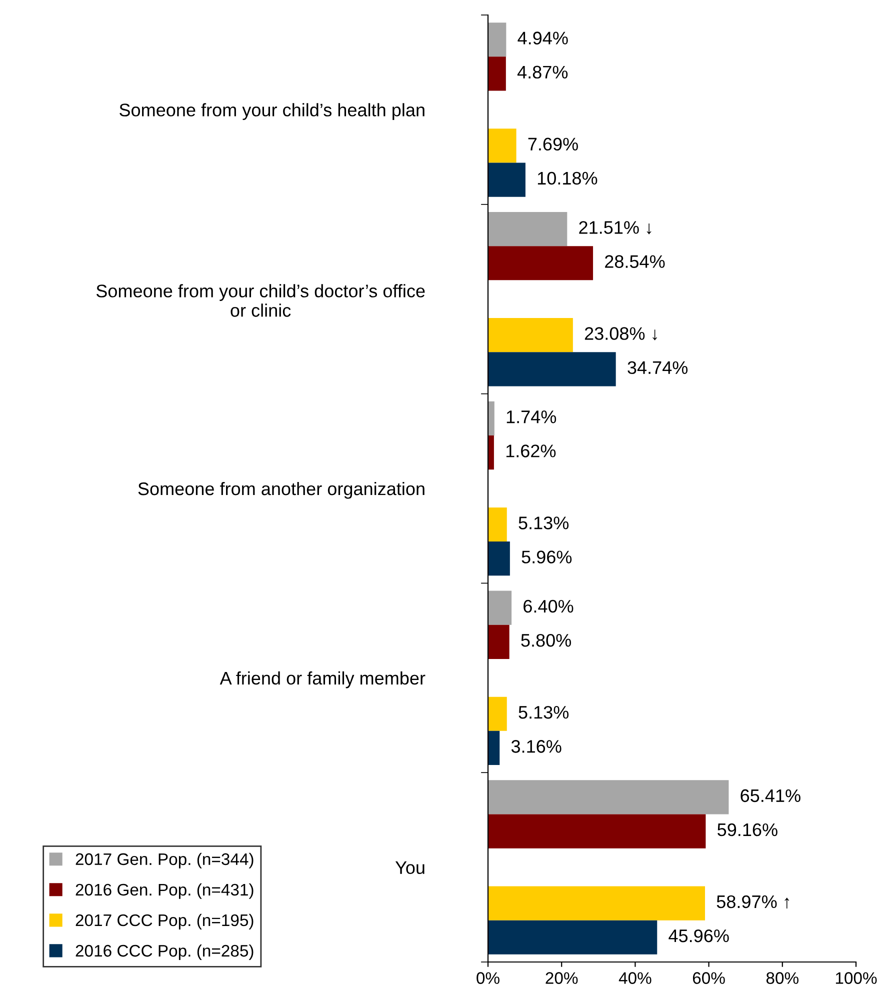 The width and height of the screenshot is (884, 989). Describe the element at coordinates (635, 978) in the screenshot. I see `x-tick-label: 40%` at that location.